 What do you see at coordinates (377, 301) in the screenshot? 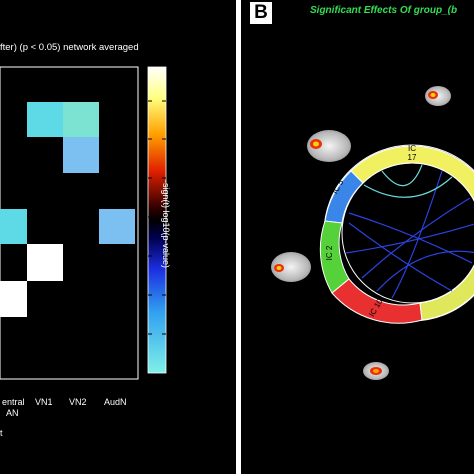
I see `ring-segment-red` at bounding box center [377, 301].